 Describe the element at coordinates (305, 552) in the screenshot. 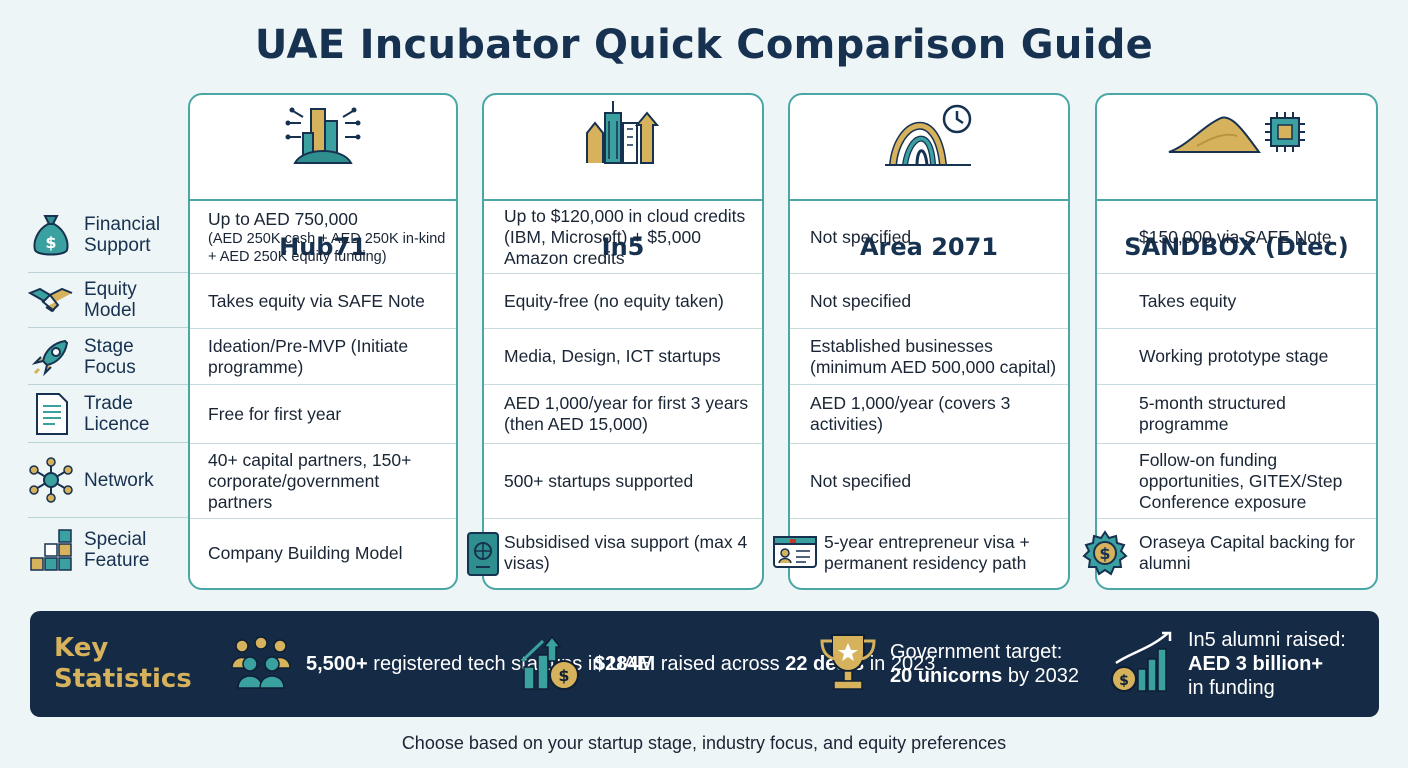

I see `cell-special-feature: Company Building Model` at that location.